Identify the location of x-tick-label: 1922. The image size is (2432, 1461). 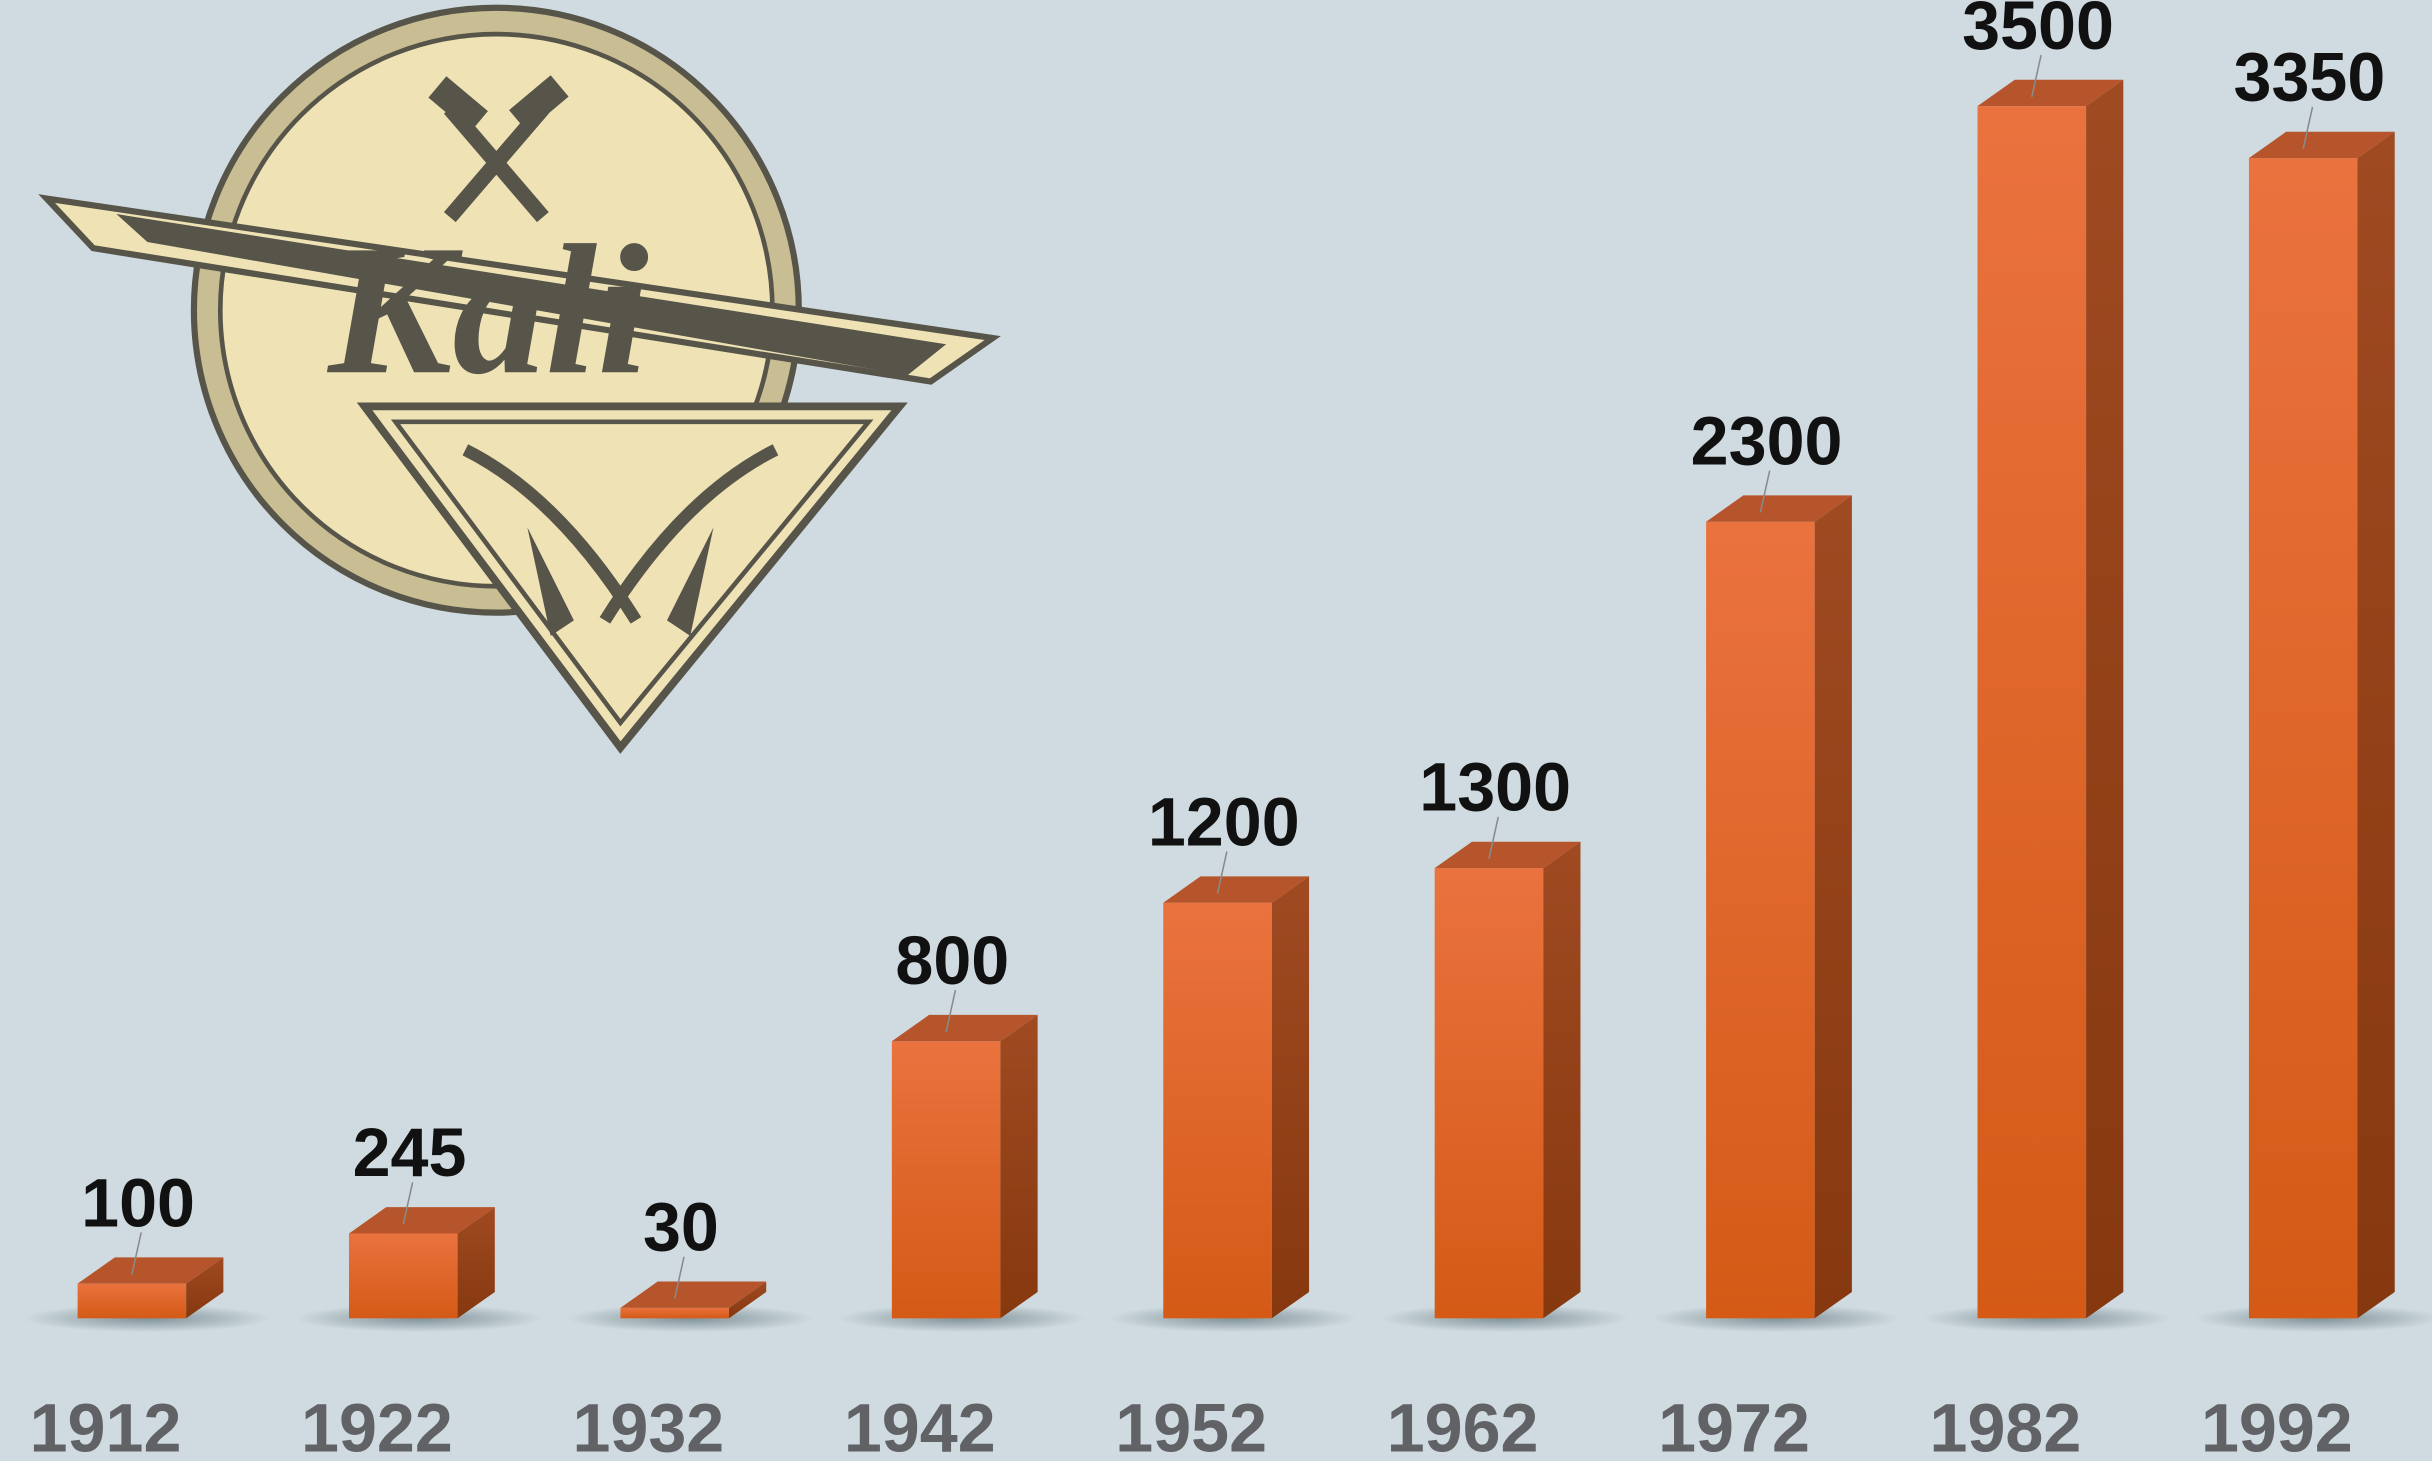
(377, 1426).